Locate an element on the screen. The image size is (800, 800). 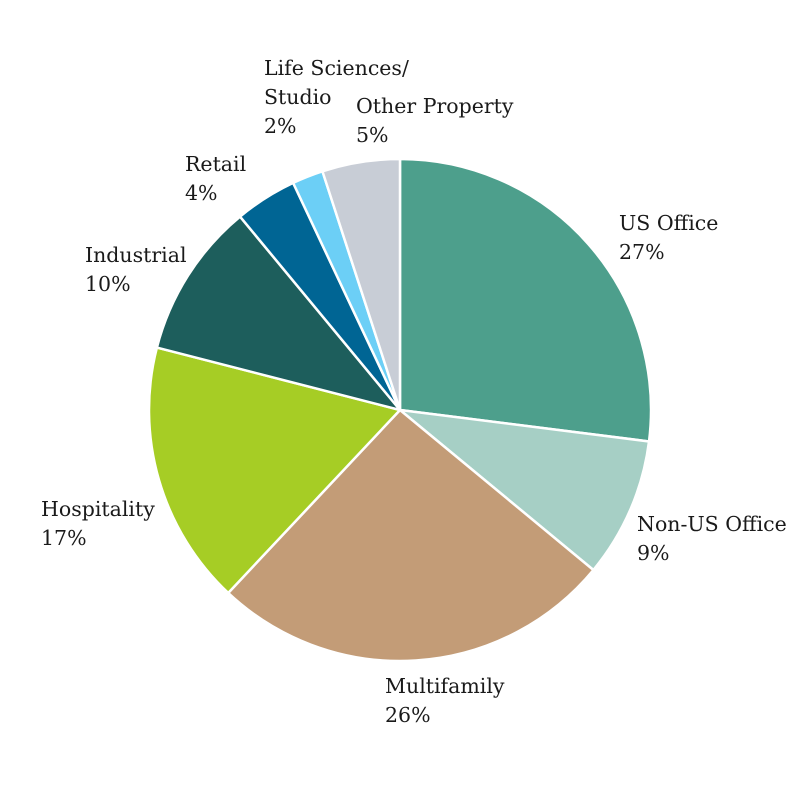
pie-slice-non-us-office is located at coordinates (524, 490).